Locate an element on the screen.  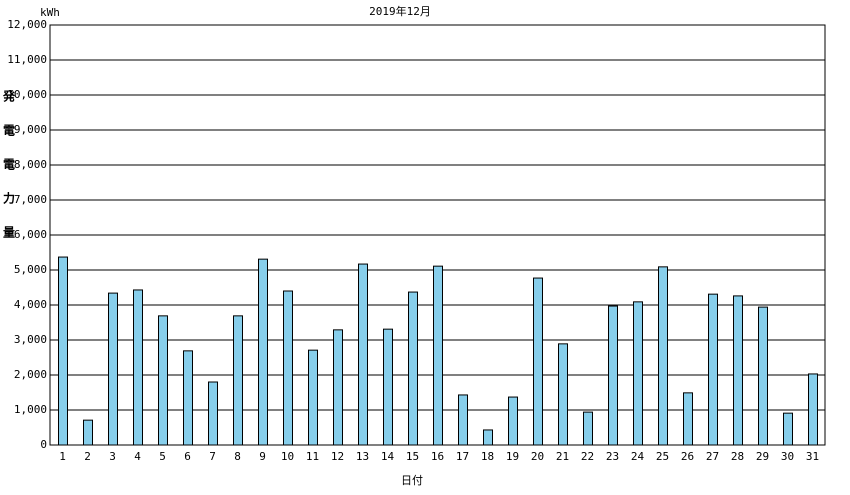
x-tick-label: 10 is located at coordinates (287, 456).